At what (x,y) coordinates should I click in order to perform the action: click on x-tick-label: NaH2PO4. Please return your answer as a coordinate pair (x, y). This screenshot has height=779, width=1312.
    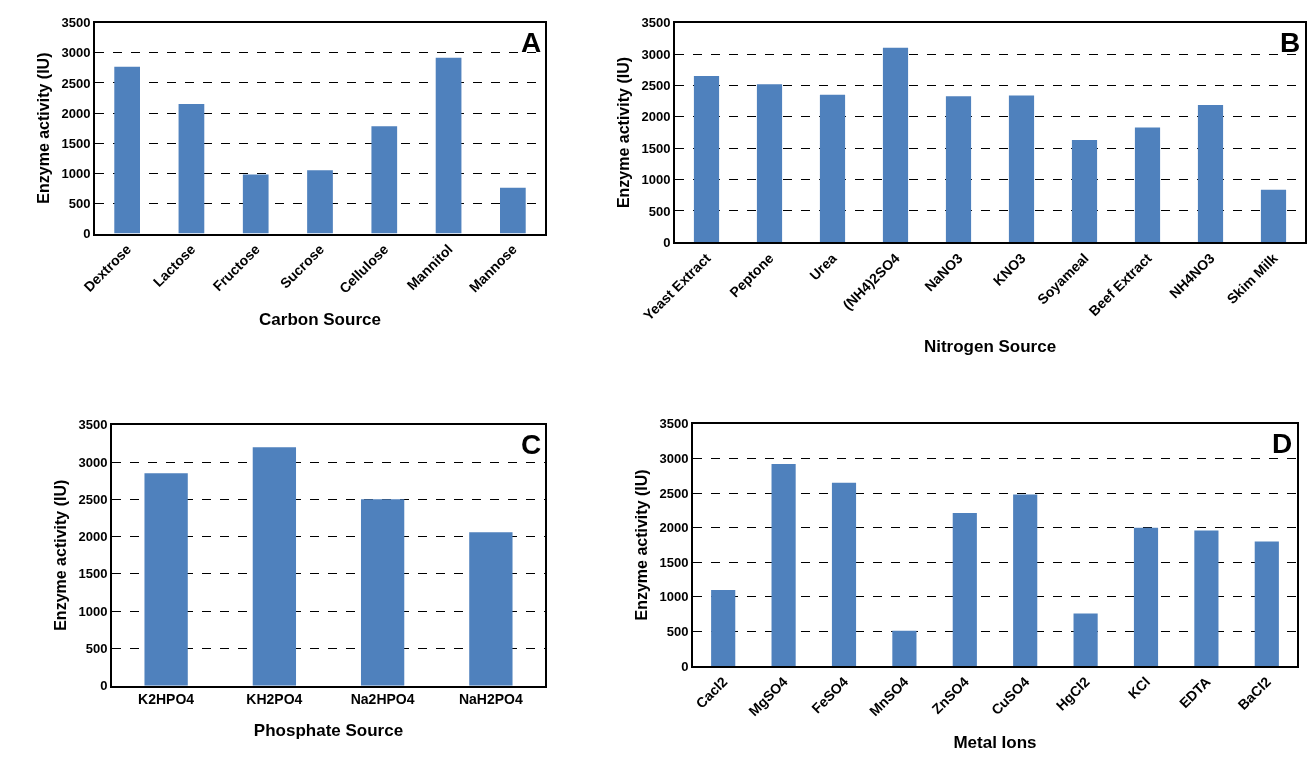
    Looking at the image, I should click on (490, 699).